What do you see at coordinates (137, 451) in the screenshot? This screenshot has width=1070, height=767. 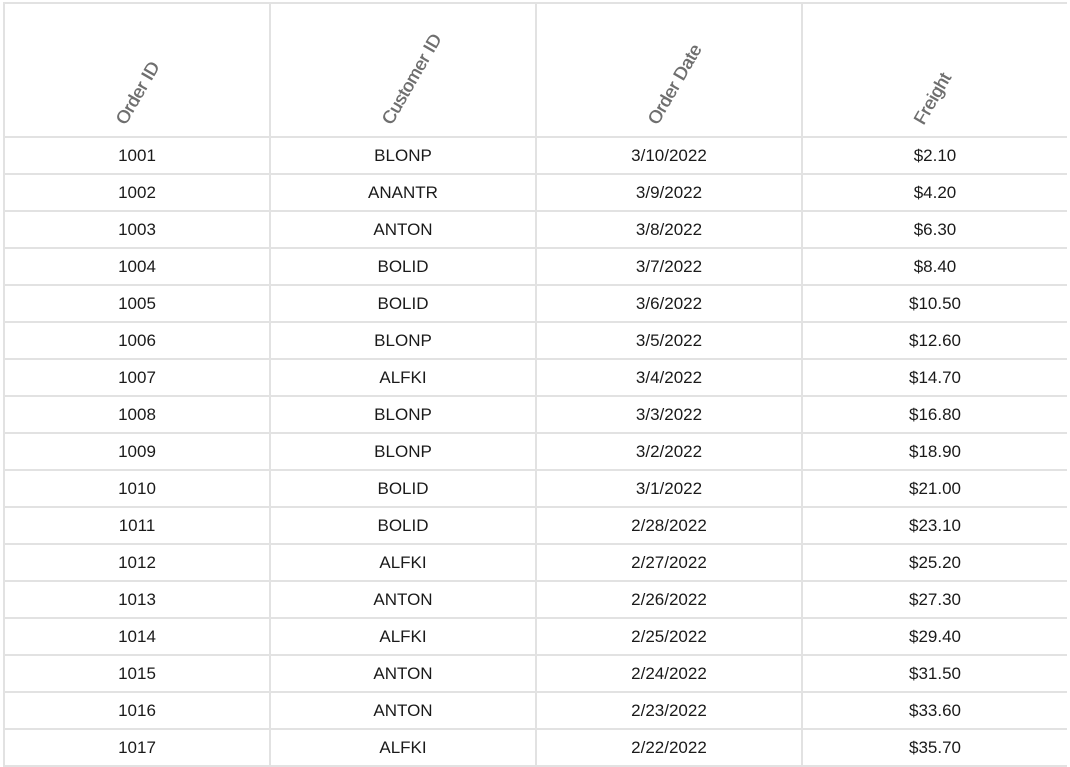 I see `cell-order-id: 1009` at bounding box center [137, 451].